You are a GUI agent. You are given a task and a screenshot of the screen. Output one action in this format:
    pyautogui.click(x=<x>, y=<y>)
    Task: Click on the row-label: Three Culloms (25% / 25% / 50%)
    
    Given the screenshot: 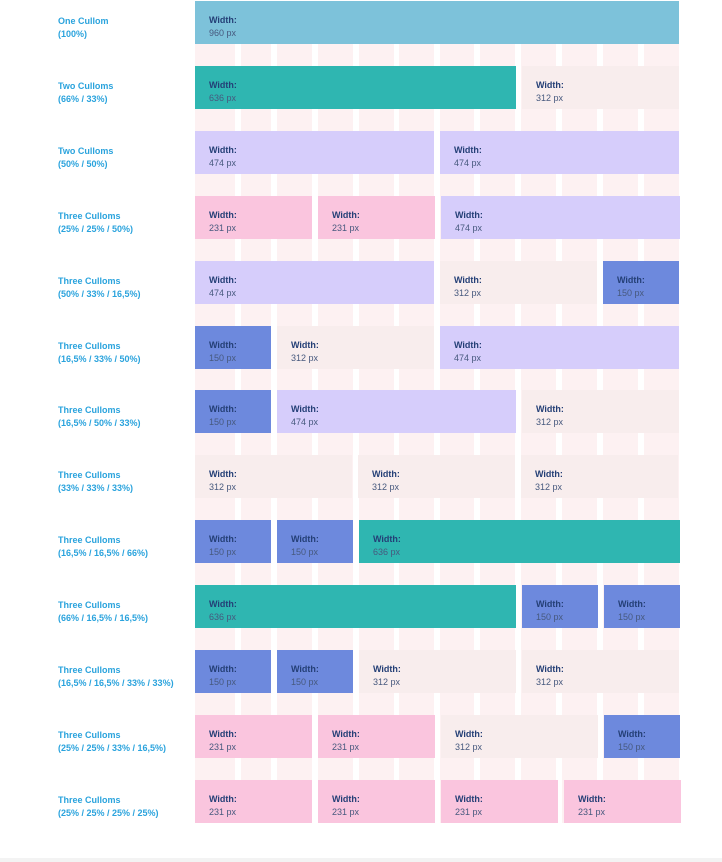 What is the action you would take?
    pyautogui.click(x=123, y=223)
    